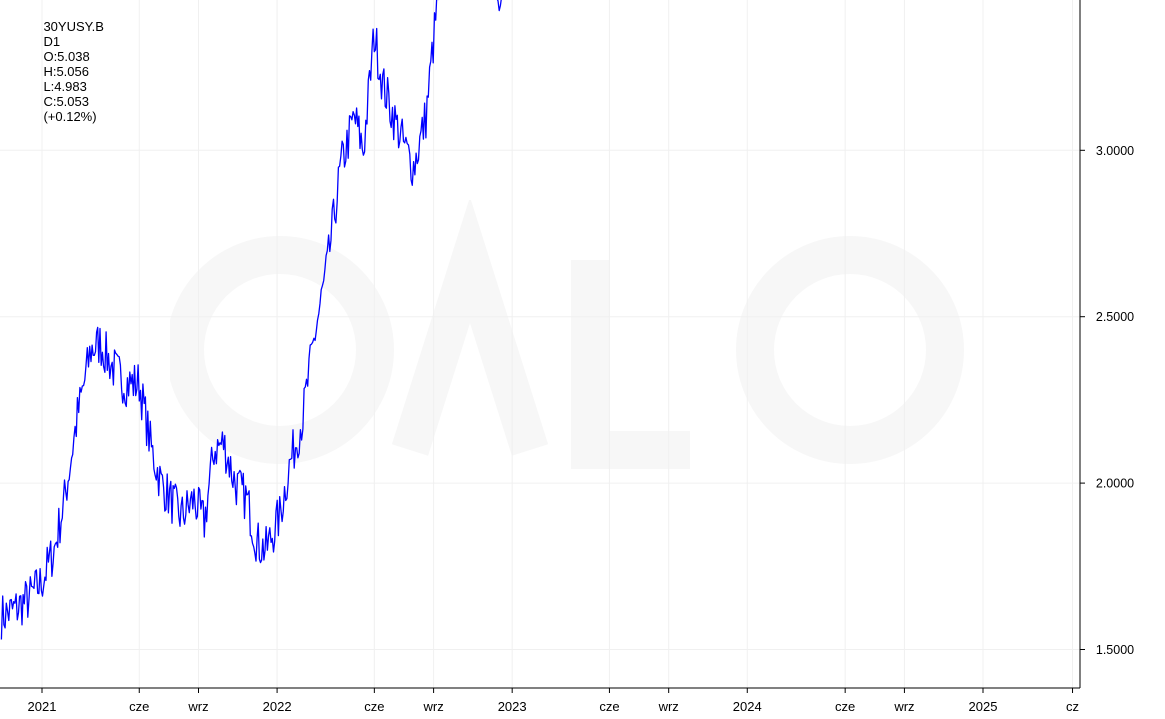 This screenshot has width=1165, height=719. What do you see at coordinates (42, 706) in the screenshot?
I see `x-tick-label: 2021` at bounding box center [42, 706].